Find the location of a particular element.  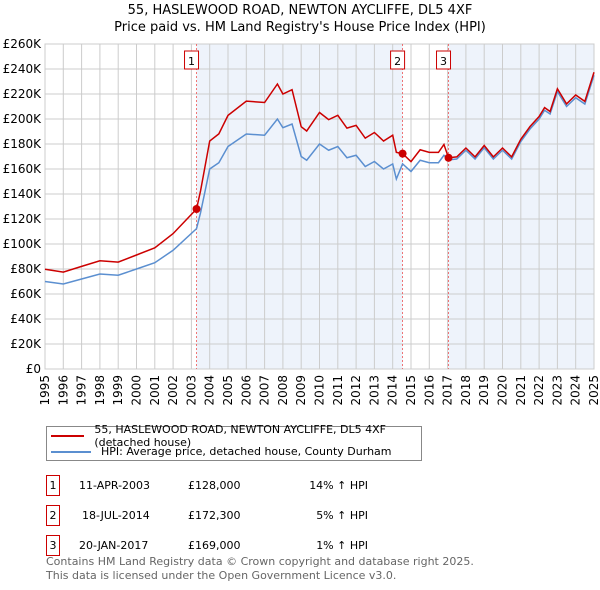

x-tick-label: 1996 is located at coordinates (63, 390).